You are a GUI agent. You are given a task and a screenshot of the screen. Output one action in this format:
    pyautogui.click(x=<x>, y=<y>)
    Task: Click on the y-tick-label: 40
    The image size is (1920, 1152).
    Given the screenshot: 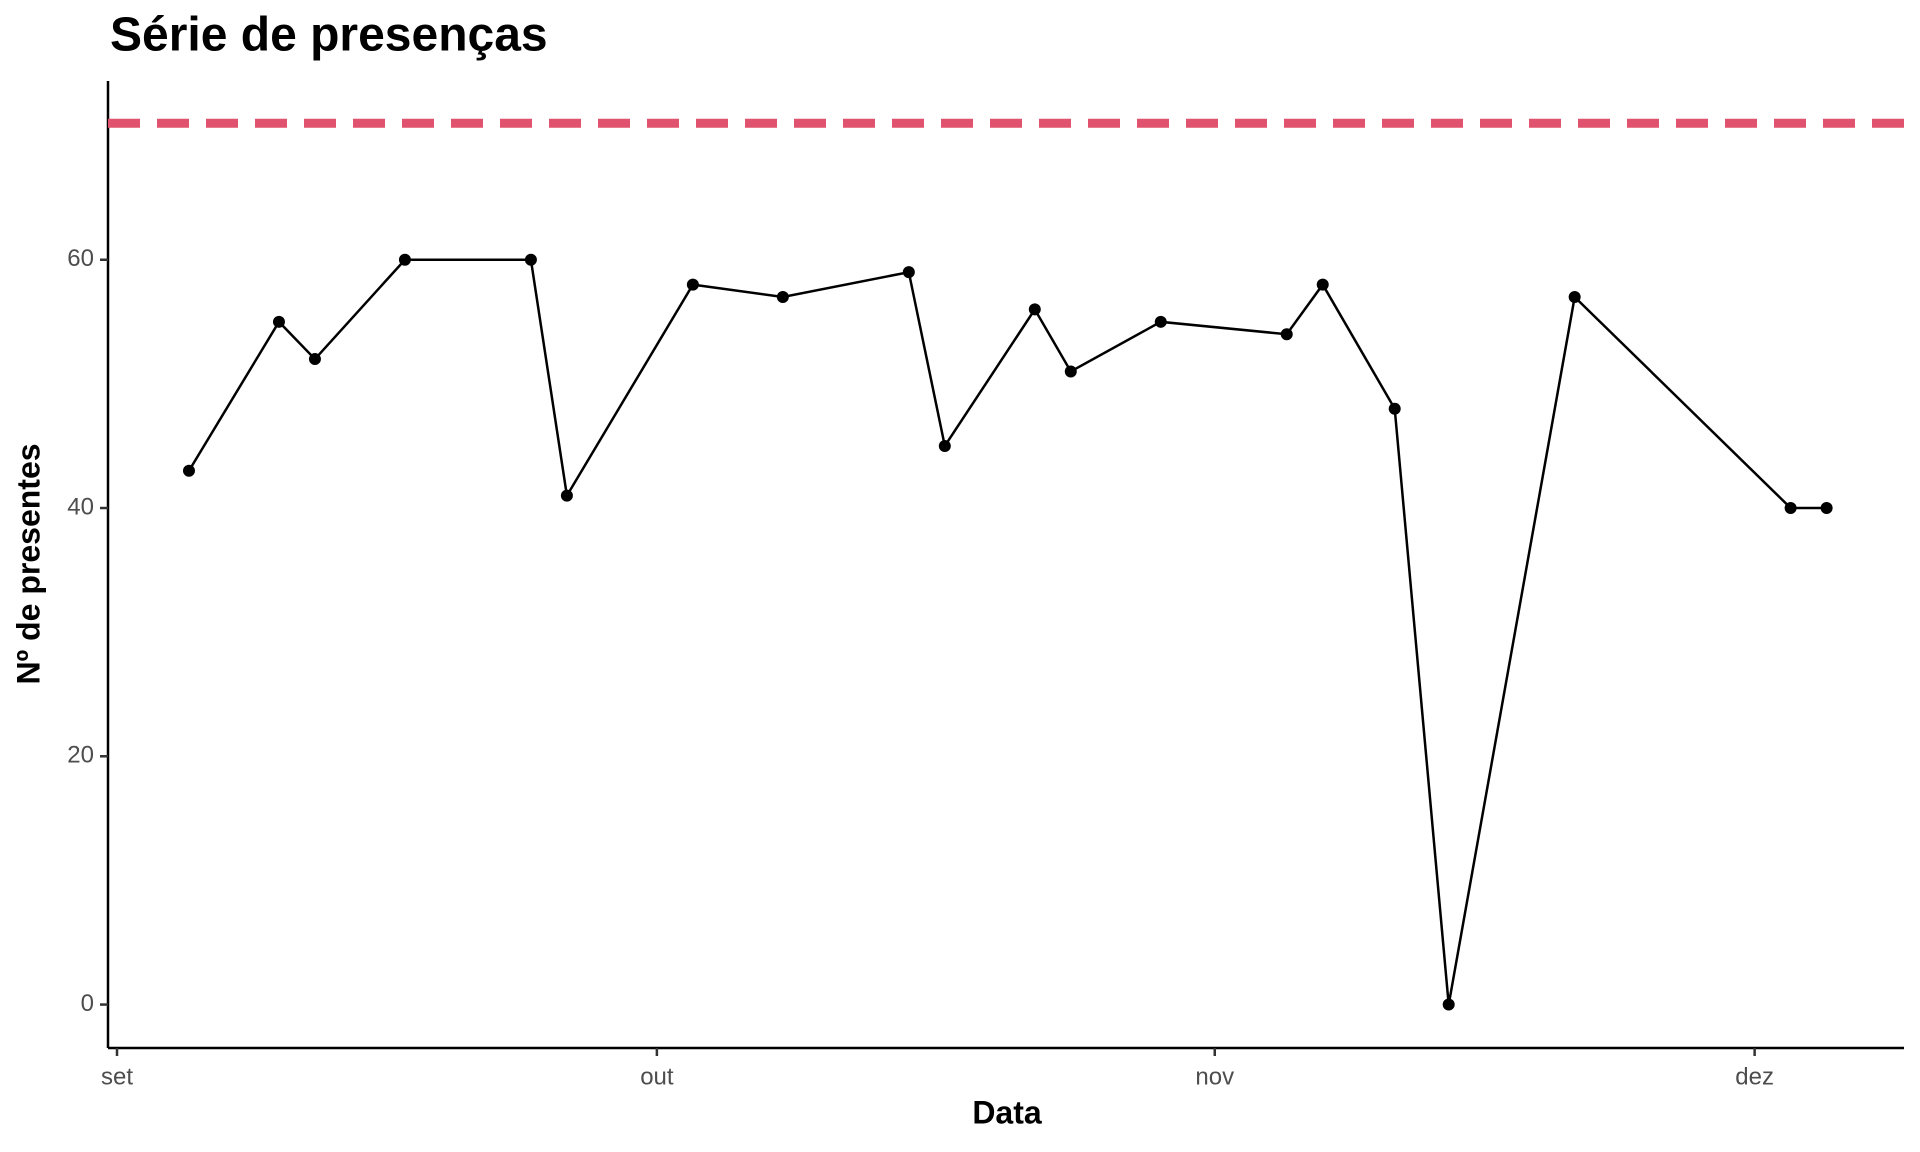 What is the action you would take?
    pyautogui.click(x=80, y=506)
    